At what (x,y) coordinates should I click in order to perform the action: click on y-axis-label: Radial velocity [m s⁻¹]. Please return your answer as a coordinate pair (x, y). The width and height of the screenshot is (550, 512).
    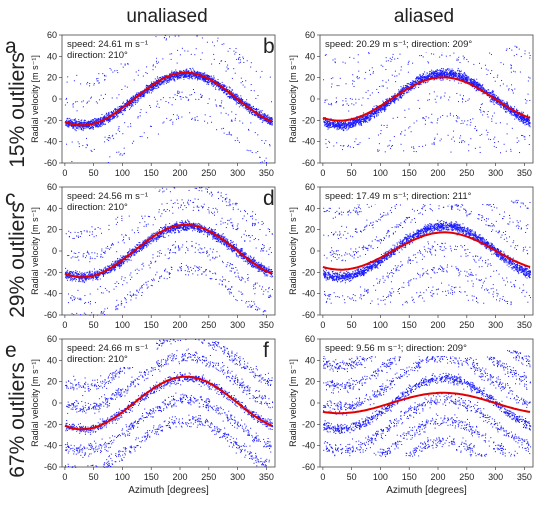
    Looking at the image, I should click on (293, 99).